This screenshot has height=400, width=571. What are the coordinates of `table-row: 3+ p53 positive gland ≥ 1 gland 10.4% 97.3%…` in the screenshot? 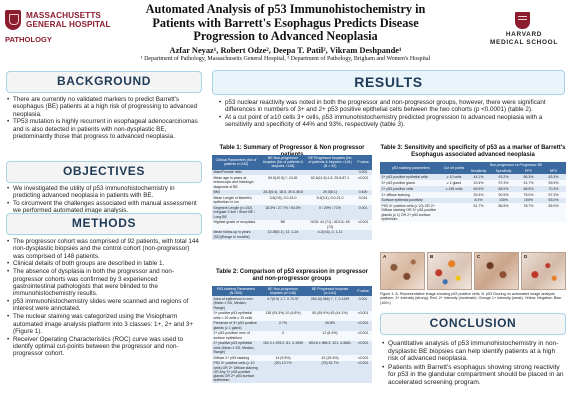 It's located at (473, 183).